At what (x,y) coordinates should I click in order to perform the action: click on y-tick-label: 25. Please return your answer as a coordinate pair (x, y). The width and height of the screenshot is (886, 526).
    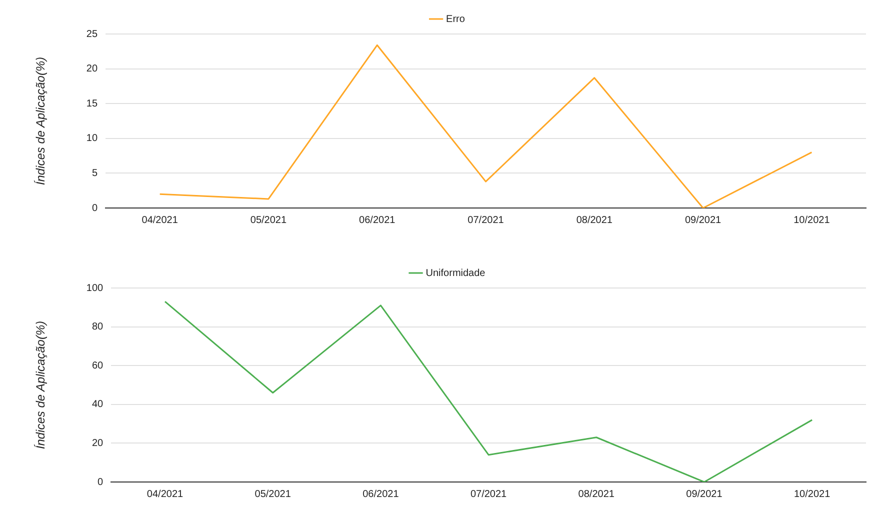
    Looking at the image, I should click on (92, 34).